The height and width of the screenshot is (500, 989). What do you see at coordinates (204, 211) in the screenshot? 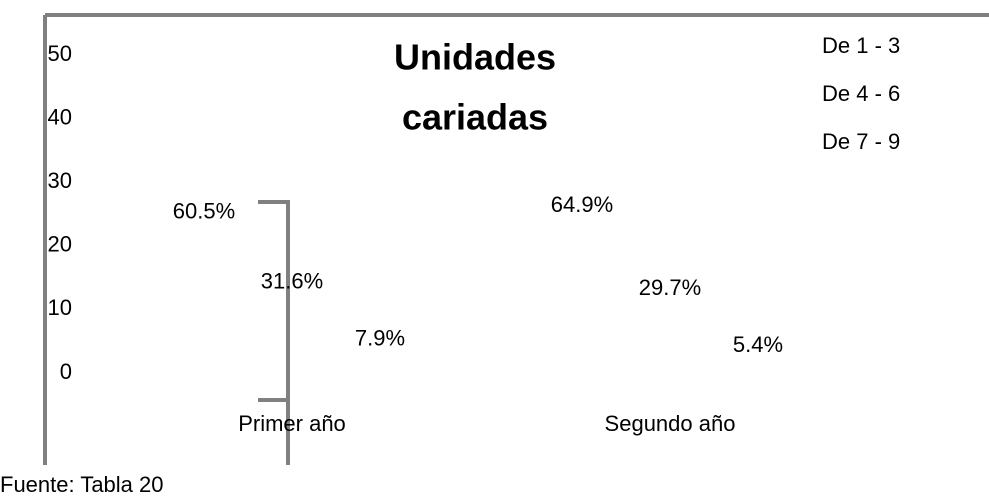
I see `data-label: 60.5%` at bounding box center [204, 211].